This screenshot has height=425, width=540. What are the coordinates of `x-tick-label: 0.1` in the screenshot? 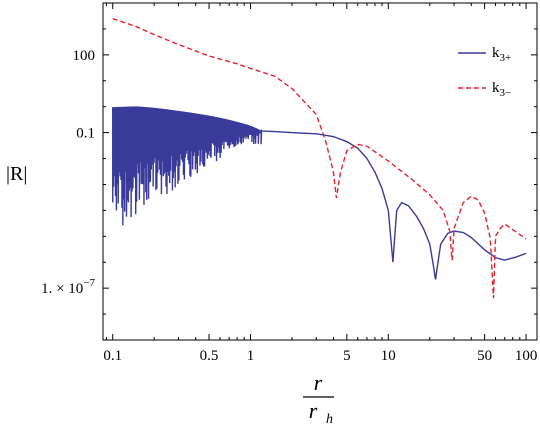 It's located at (112, 356).